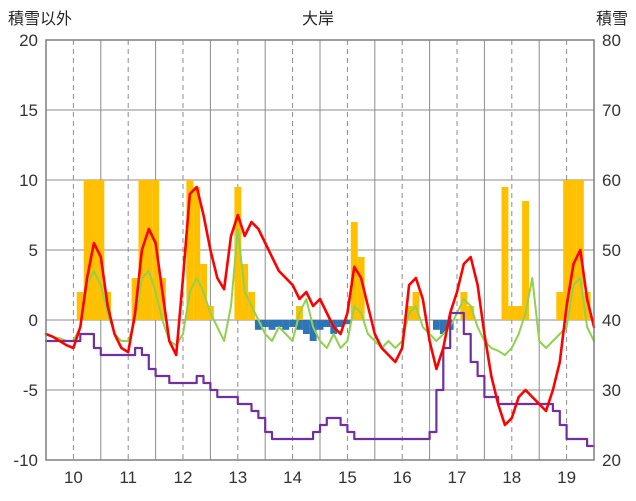 This screenshot has width=636, height=501. I want to click on x-axis-tick: 13, so click(237, 477).